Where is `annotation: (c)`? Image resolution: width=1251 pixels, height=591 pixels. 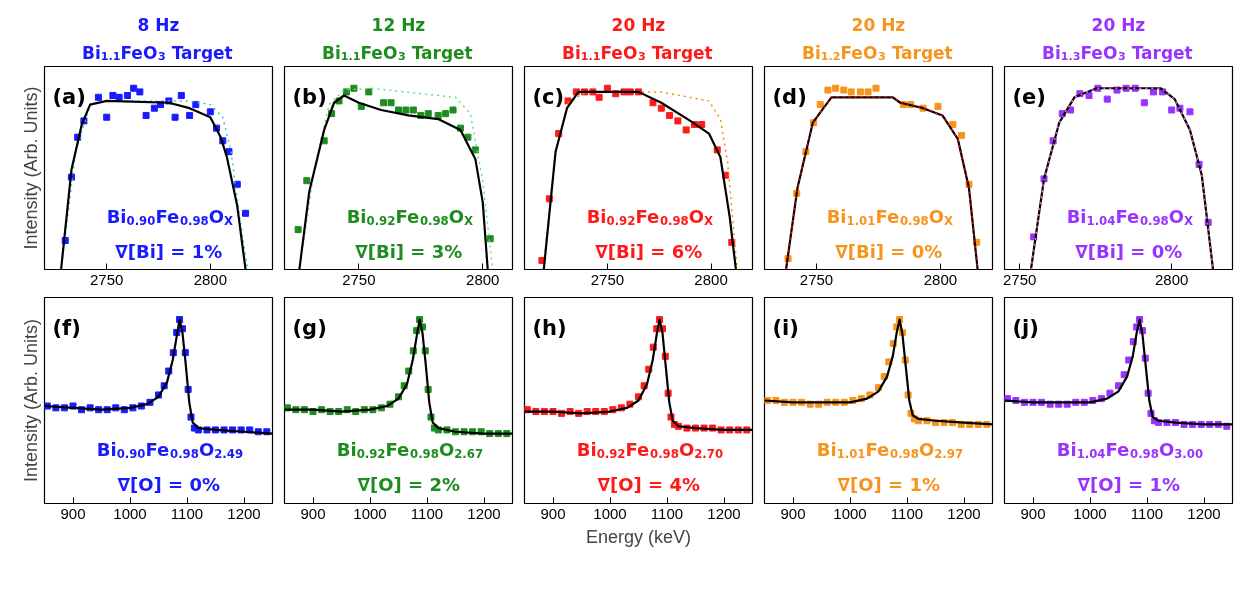 annotation: (c) is located at coordinates (548, 96).